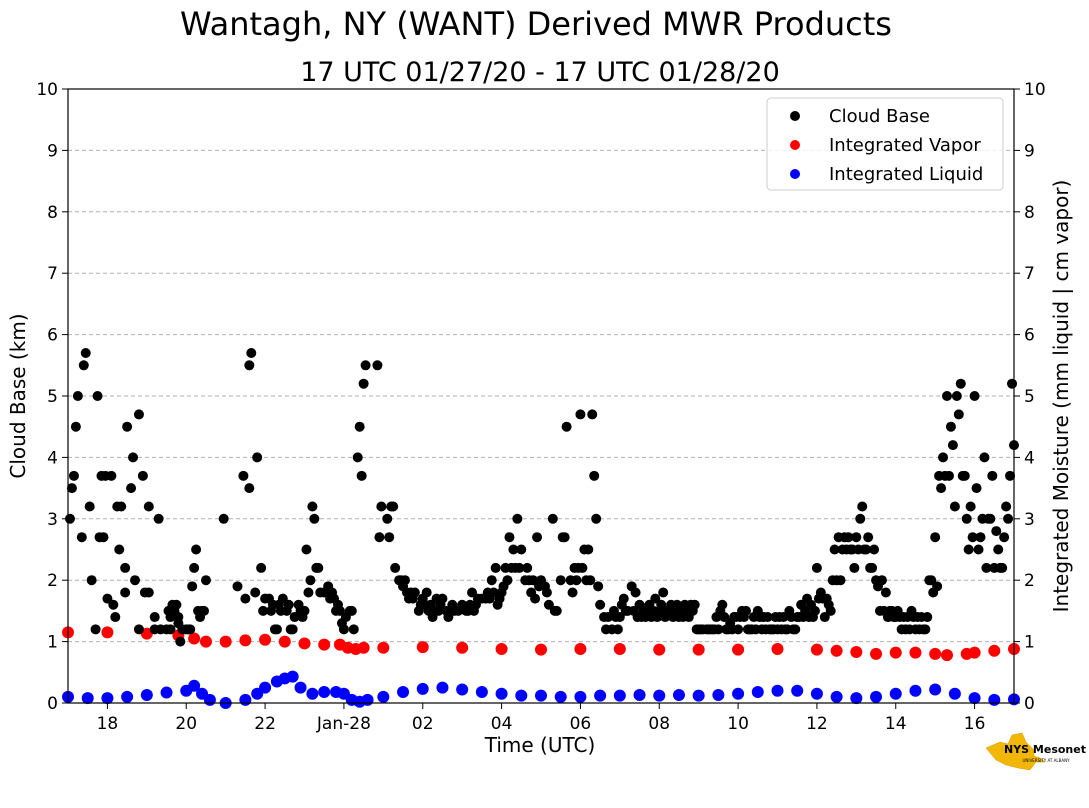 Image resolution: width=1089 pixels, height=808 pixels. What do you see at coordinates (52, 458) in the screenshot?
I see `y-tick-label-4: 4` at bounding box center [52, 458].